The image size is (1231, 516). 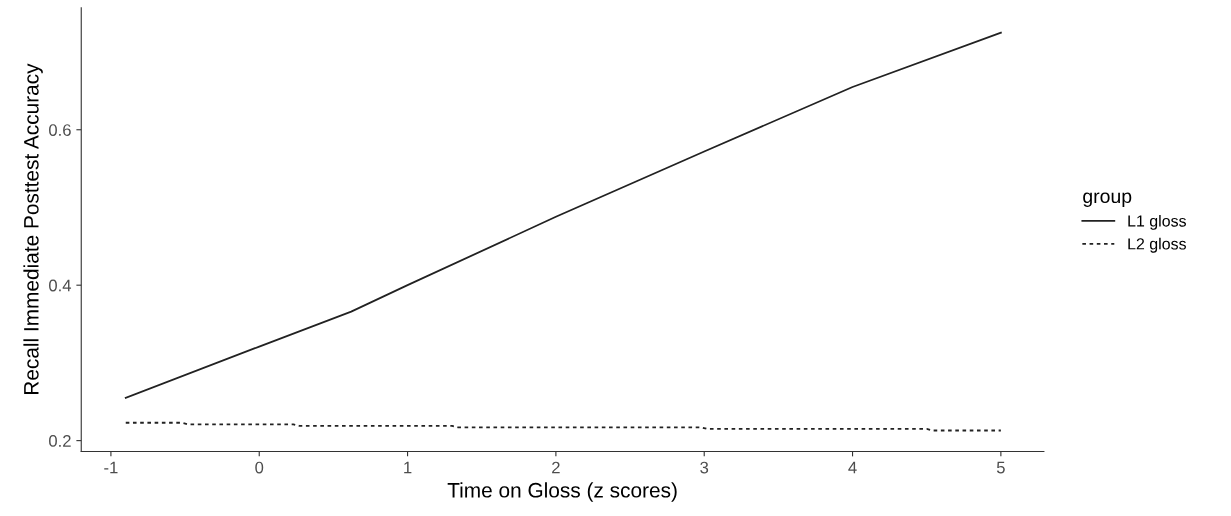 What do you see at coordinates (60, 285) in the screenshot?
I see `y-tick-label: 0.4` at bounding box center [60, 285].